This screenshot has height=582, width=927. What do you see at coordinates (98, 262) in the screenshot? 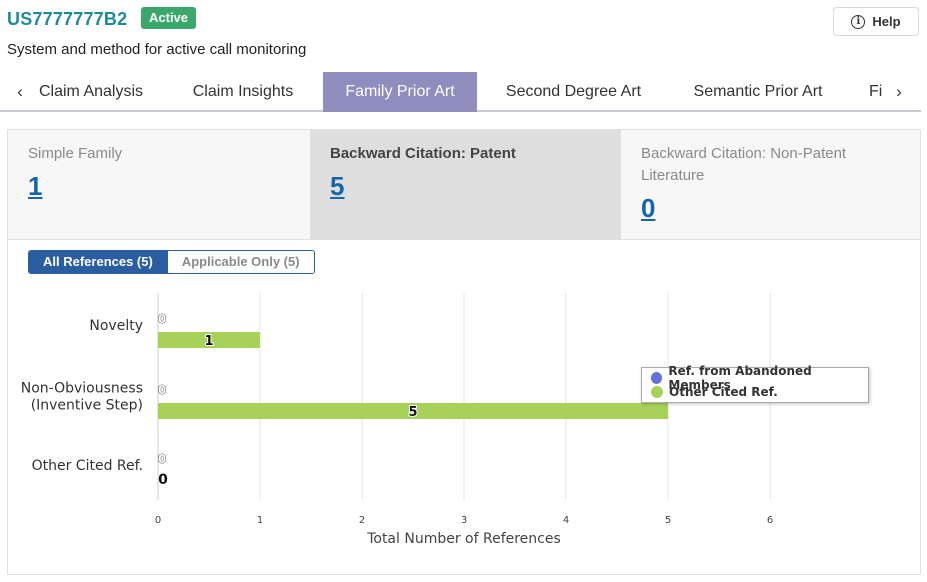
I see `all-references-button: All References (5)` at bounding box center [98, 262].